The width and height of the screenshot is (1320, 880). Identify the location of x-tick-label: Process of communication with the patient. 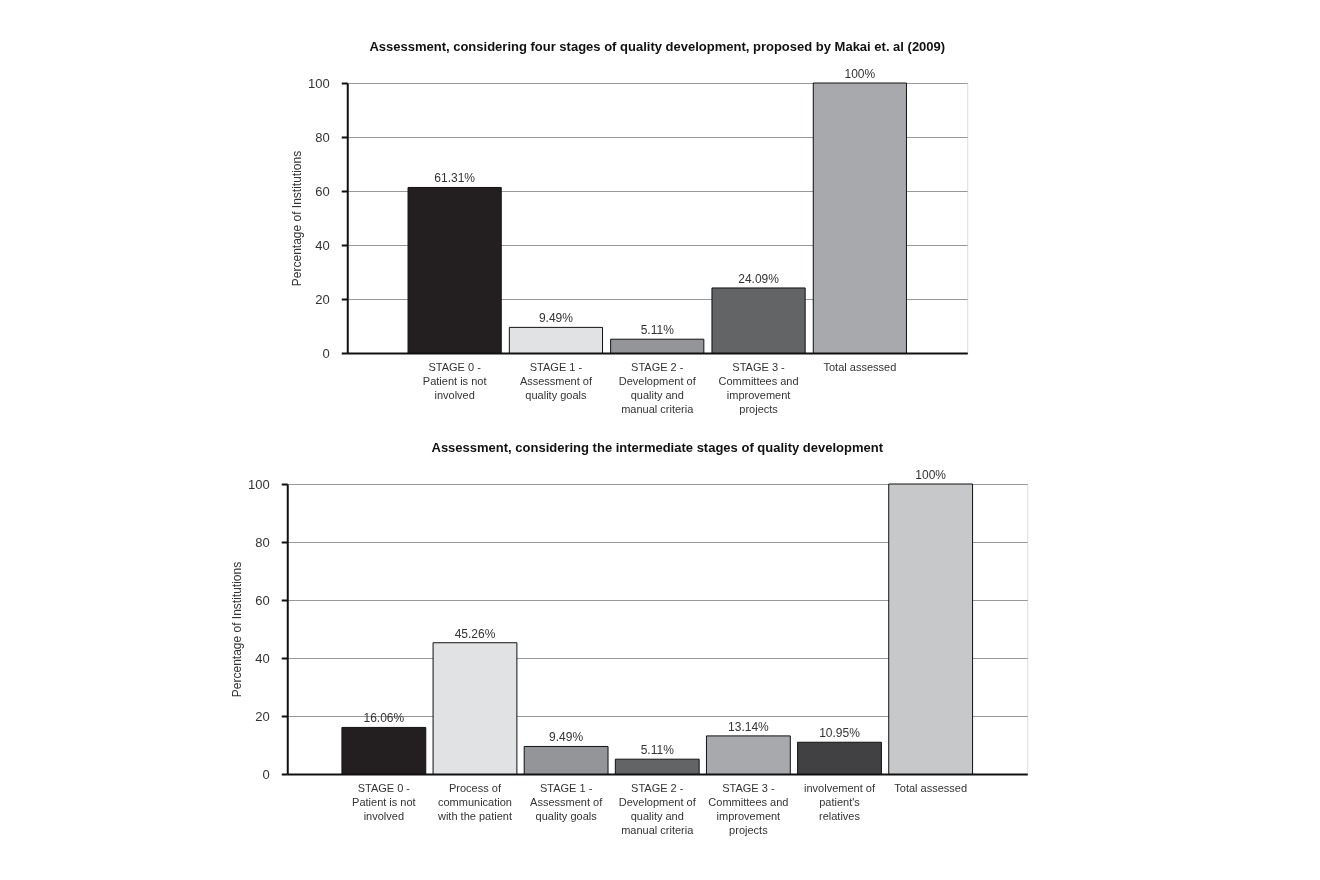
(474, 801).